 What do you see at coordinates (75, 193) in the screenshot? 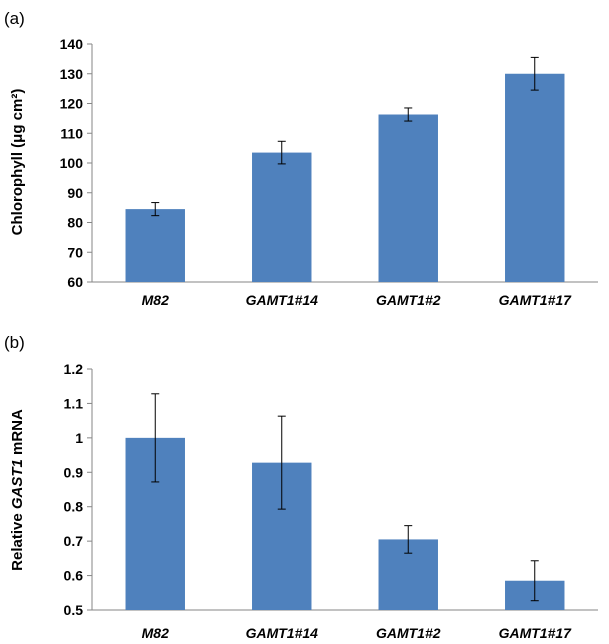
I see `panel-a-y-tick-label: 90` at bounding box center [75, 193].